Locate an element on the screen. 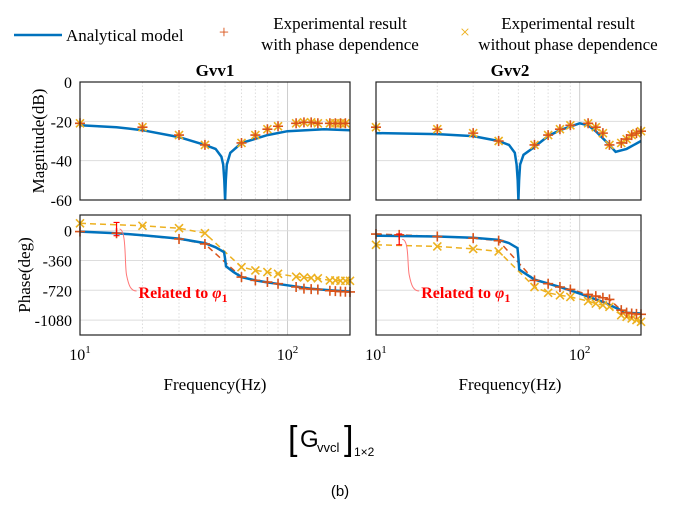 The image size is (680, 510). legend-without-phase-label-2: without phase dependence is located at coordinates (567, 44).